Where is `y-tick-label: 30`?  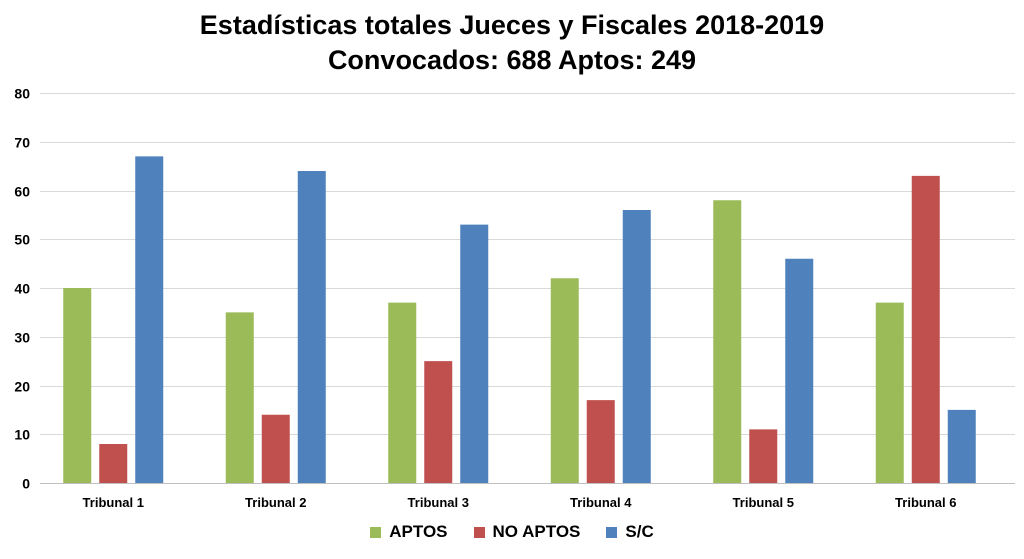
y-tick-label: 30 is located at coordinates (22, 338).